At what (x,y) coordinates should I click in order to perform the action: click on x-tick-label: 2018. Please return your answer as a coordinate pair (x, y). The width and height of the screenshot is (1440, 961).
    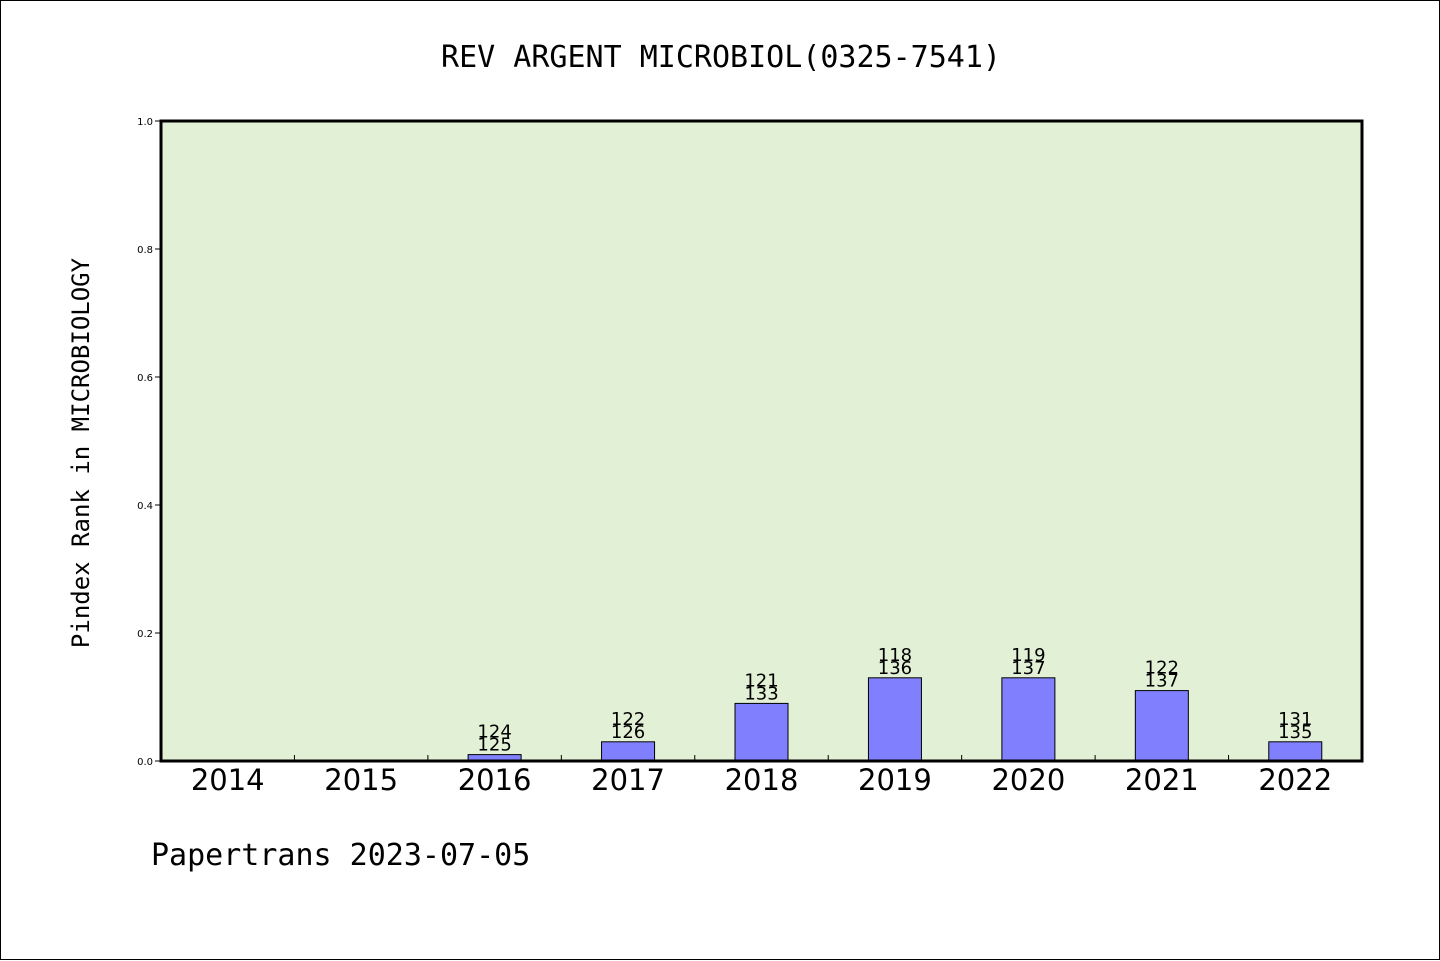
    Looking at the image, I should click on (762, 780).